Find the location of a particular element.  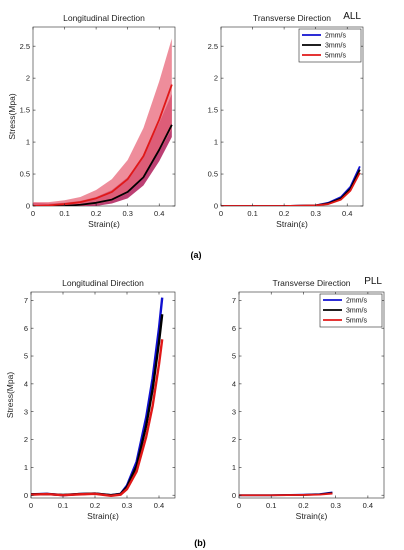

series-line-3mm-s is located at coordinates (103, 165).